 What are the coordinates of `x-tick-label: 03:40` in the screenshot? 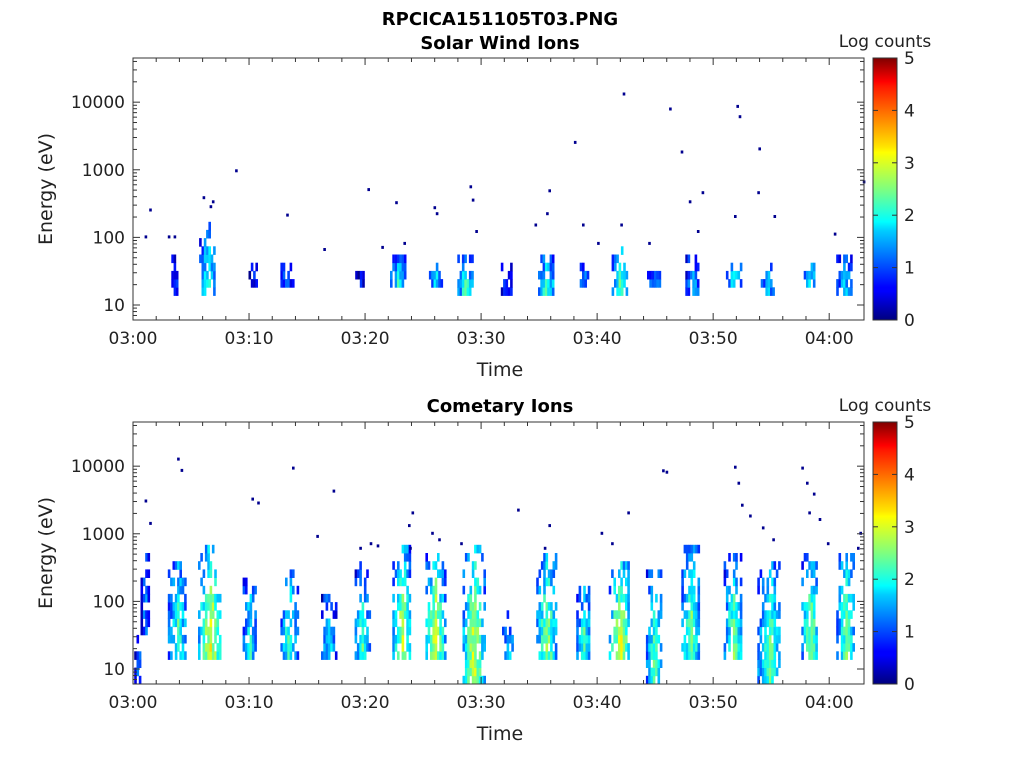 It's located at (597, 703).